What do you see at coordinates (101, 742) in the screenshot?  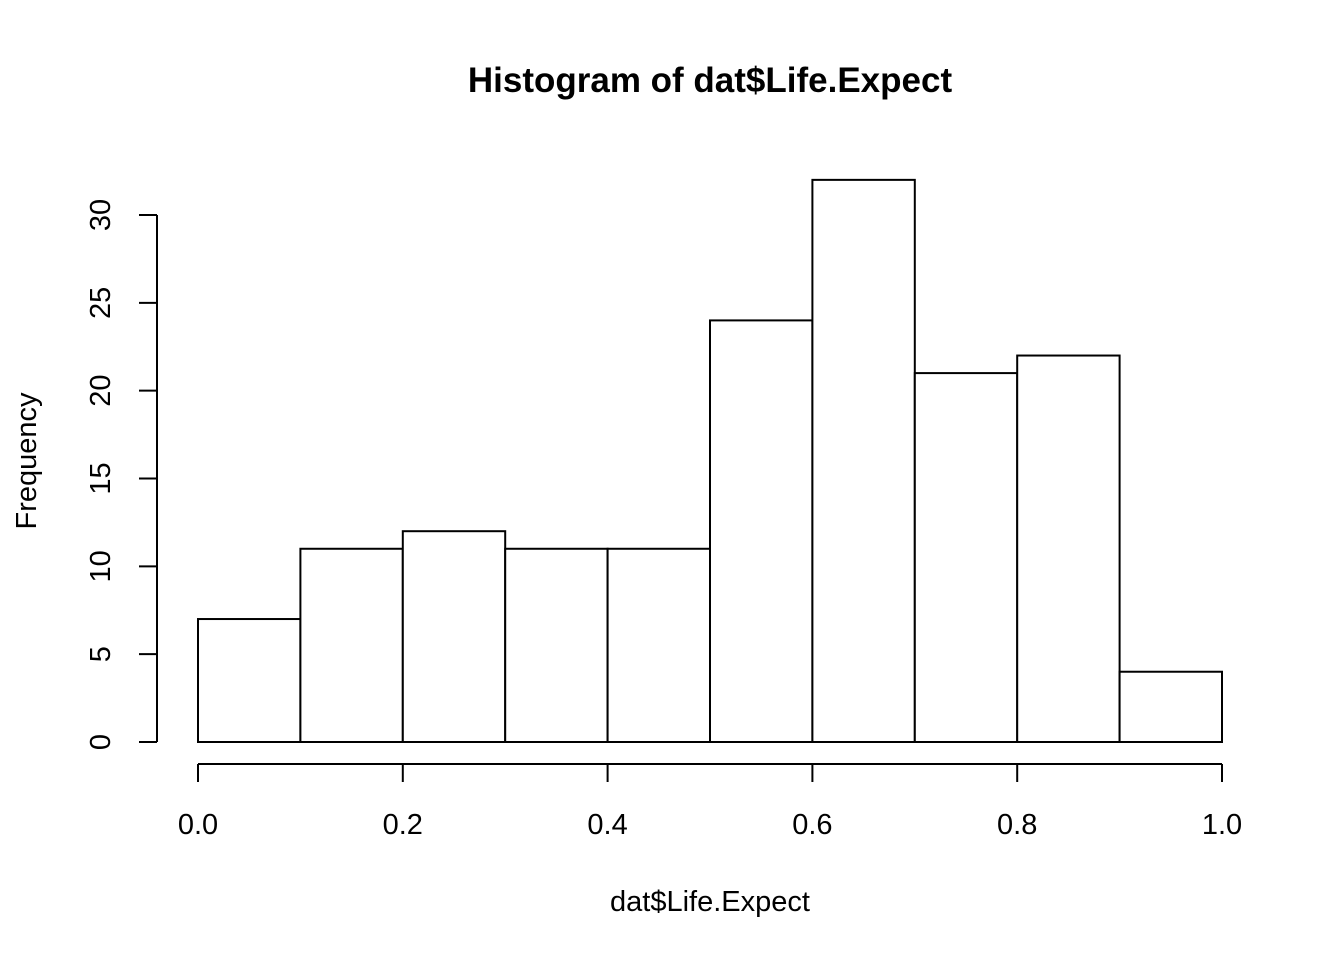 I see `y-tick-label-0: 0` at bounding box center [101, 742].